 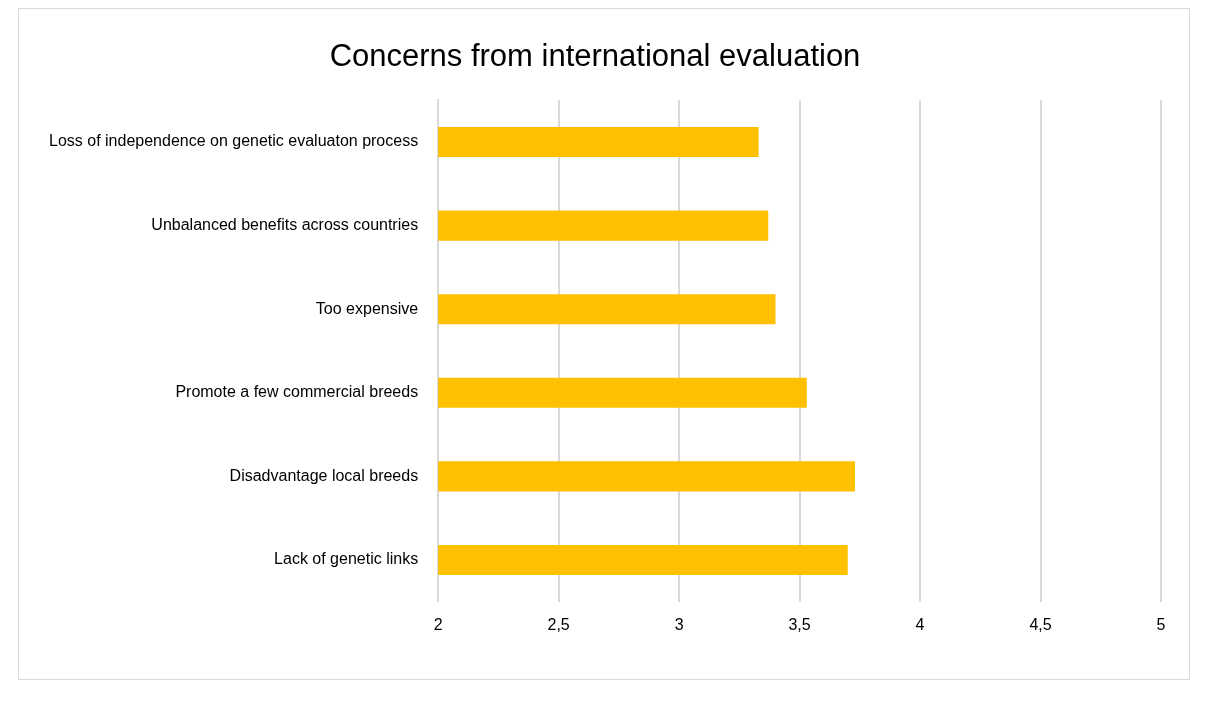 What do you see at coordinates (558, 624) in the screenshot?
I see `x-tick-label: 2,5` at bounding box center [558, 624].